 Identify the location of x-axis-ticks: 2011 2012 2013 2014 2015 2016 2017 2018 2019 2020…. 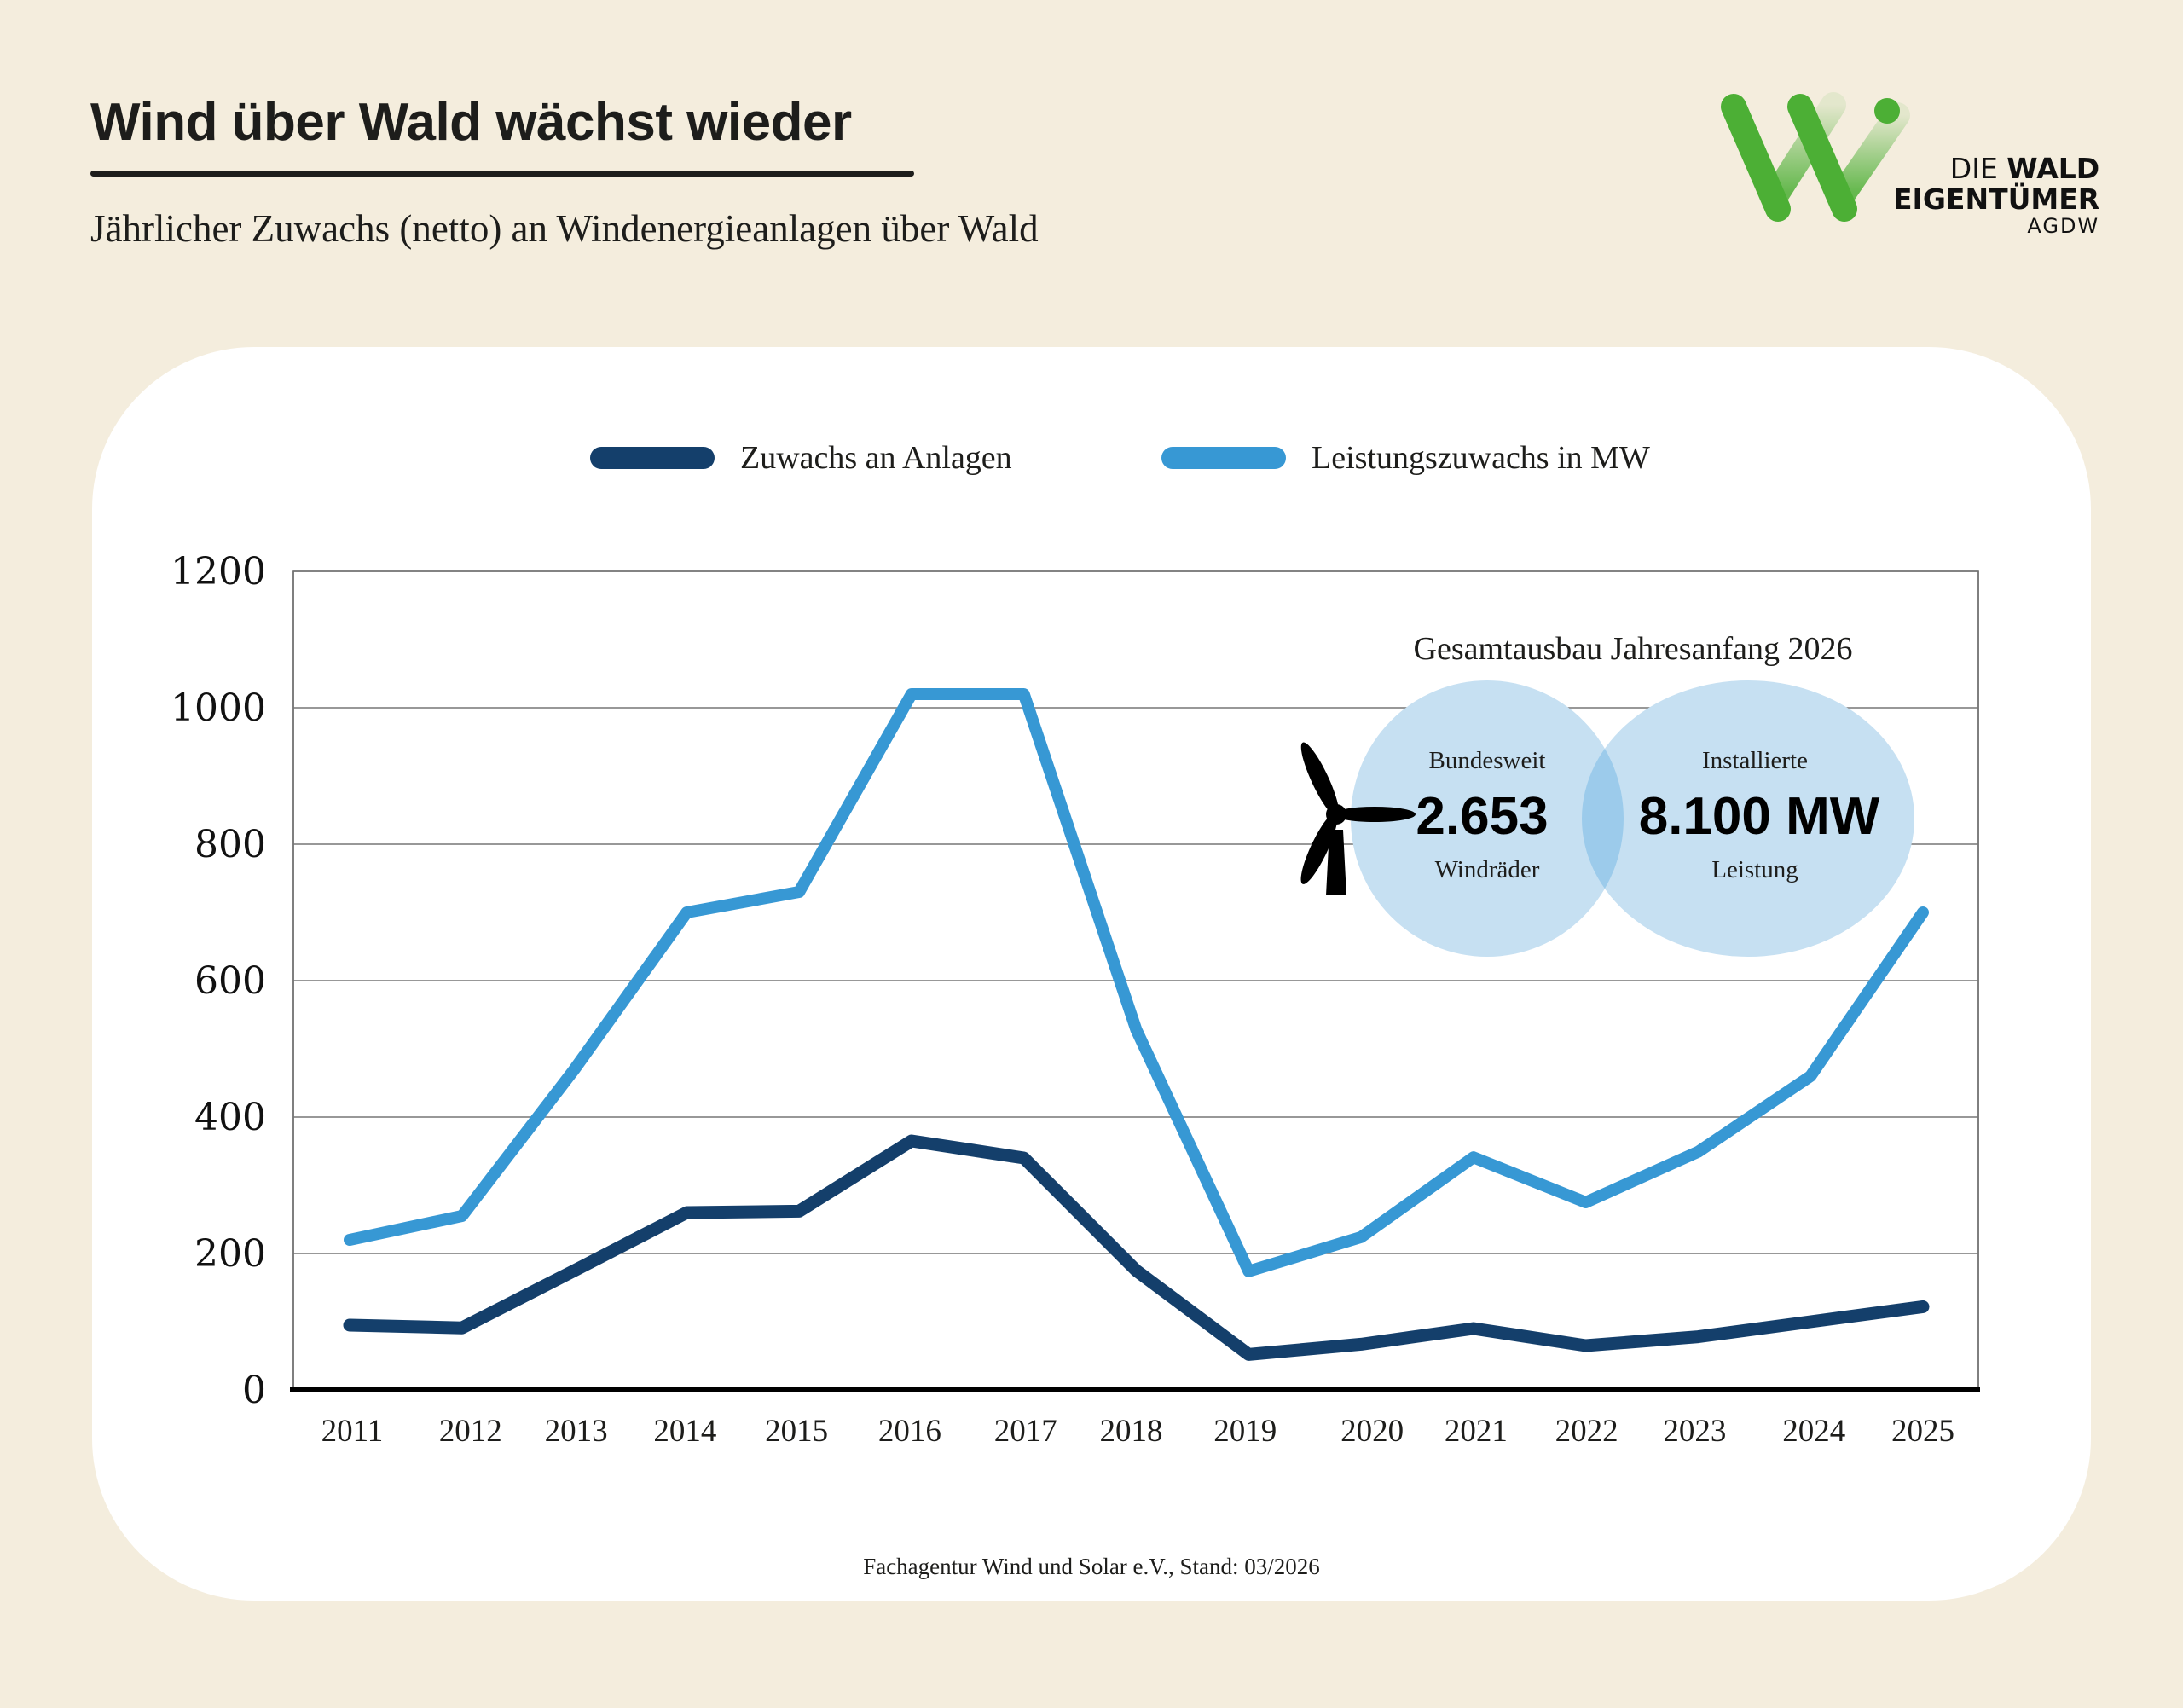
(1137, 1431).